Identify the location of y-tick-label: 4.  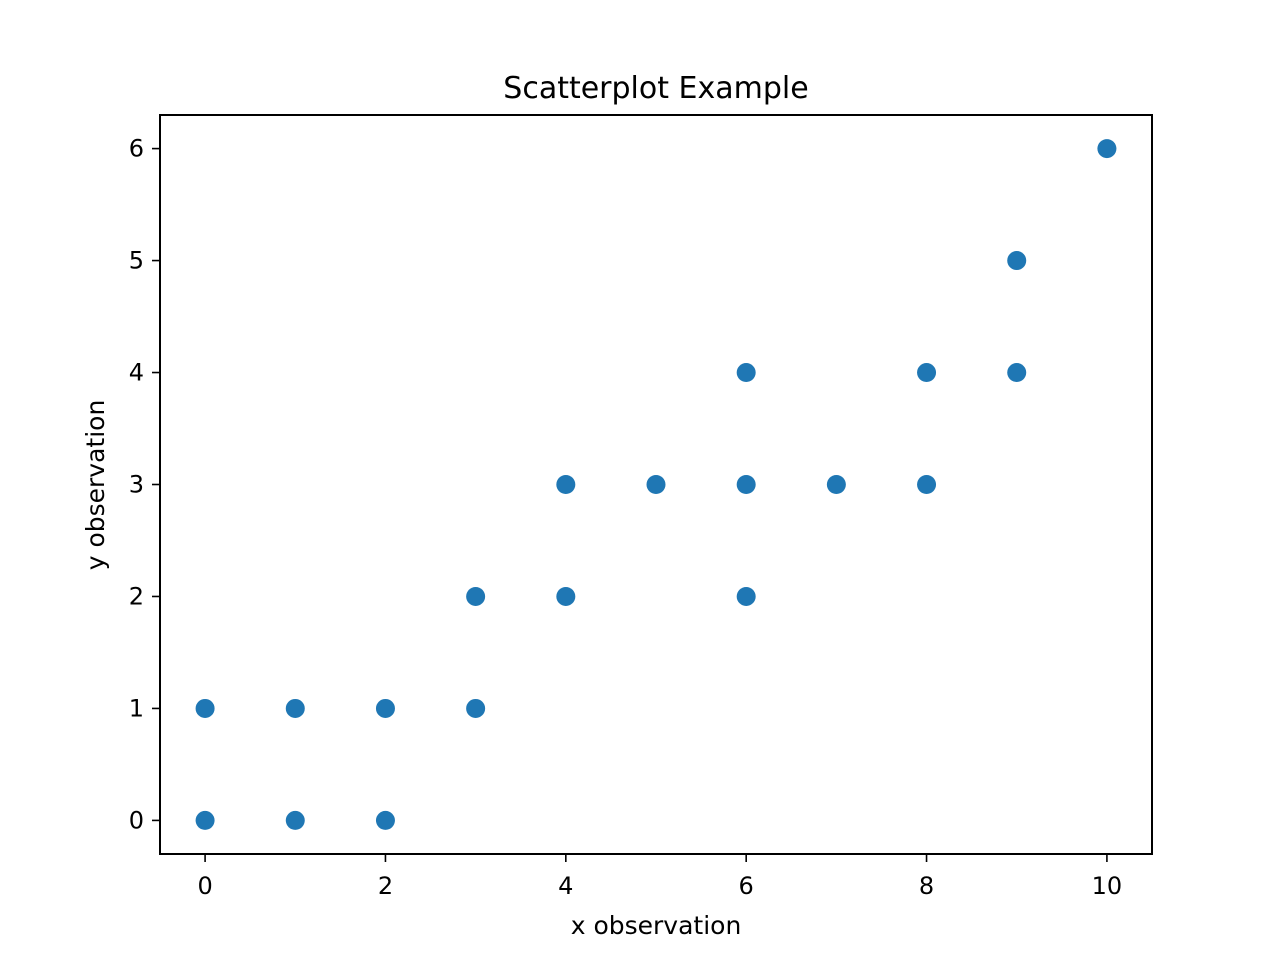
(136, 373).